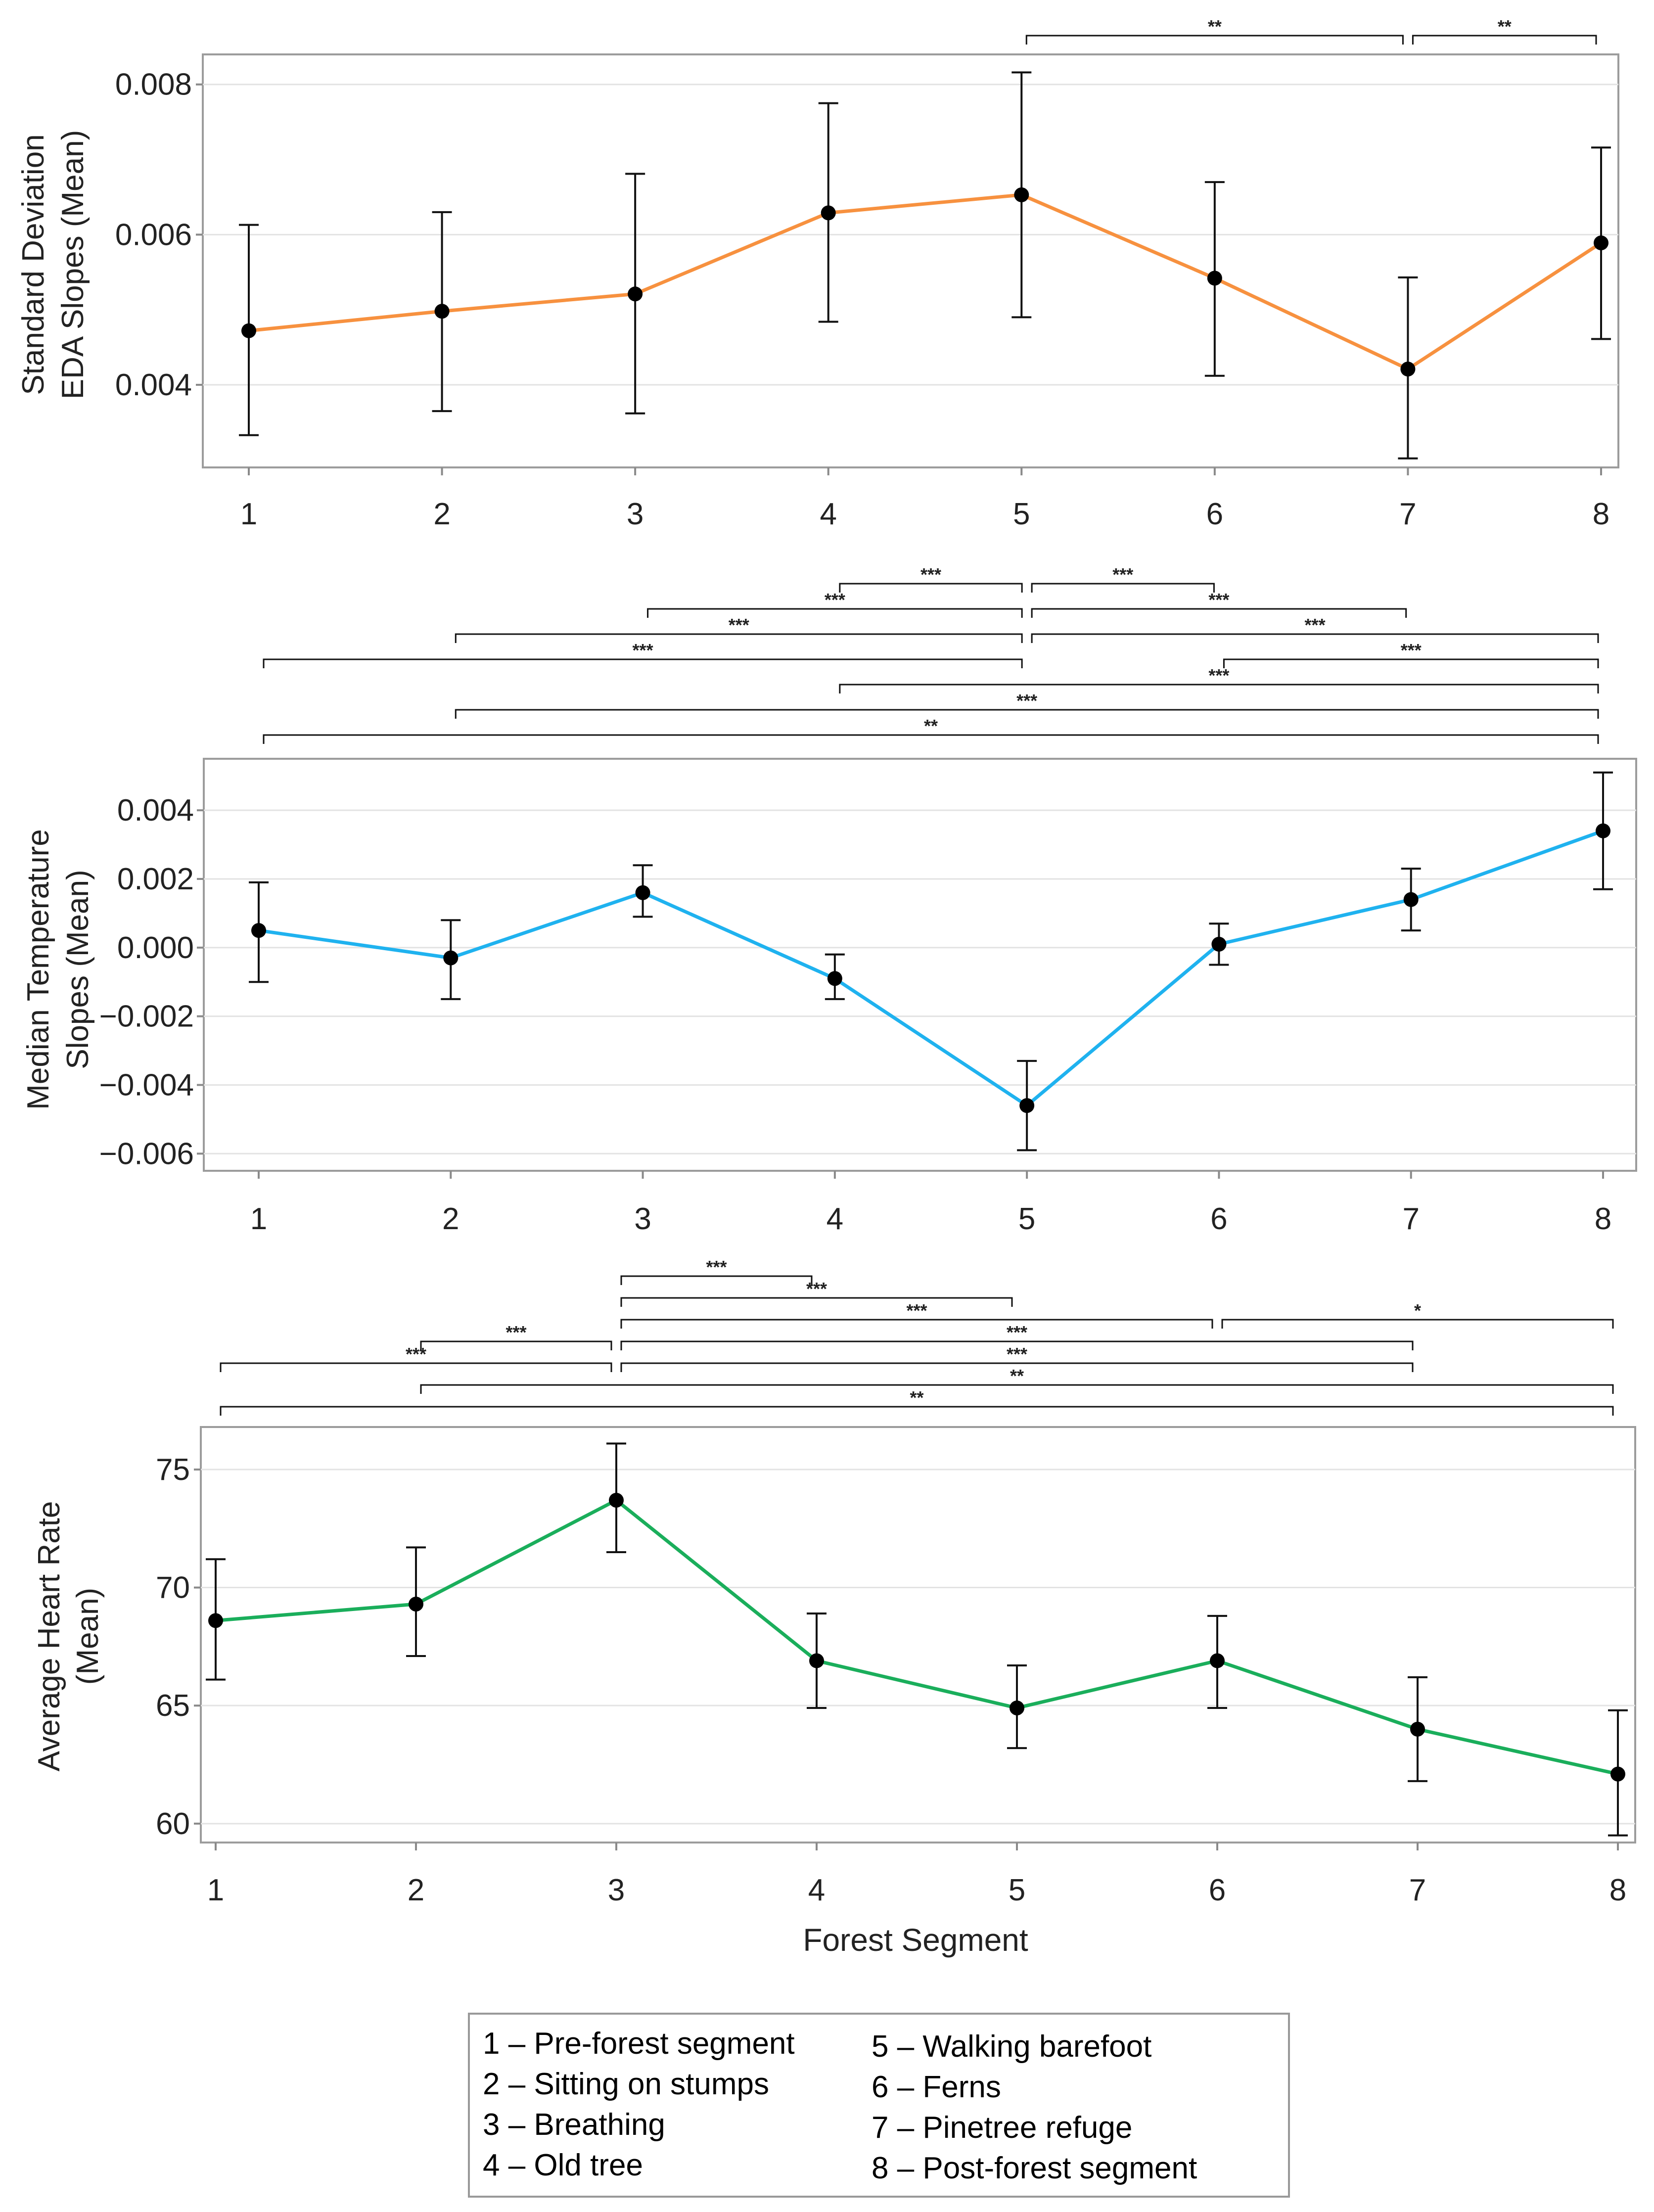 This screenshot has height=2212, width=1654. Describe the element at coordinates (155, 948) in the screenshot. I see `temperature-ytick-label: 0.000` at that location.